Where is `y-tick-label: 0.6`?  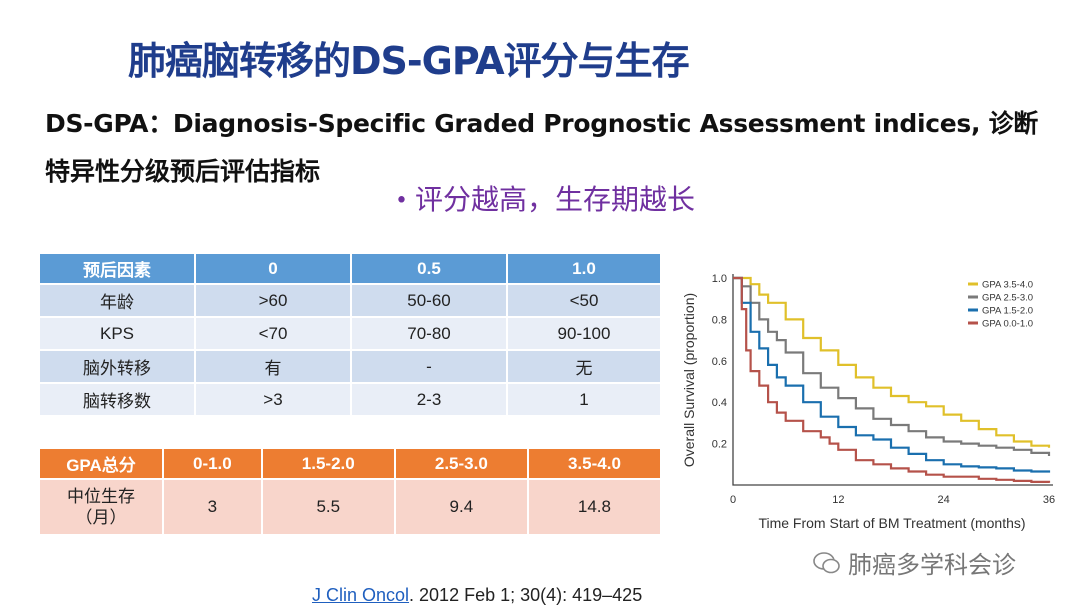
y-tick-label: 0.6 is located at coordinates (719, 362).